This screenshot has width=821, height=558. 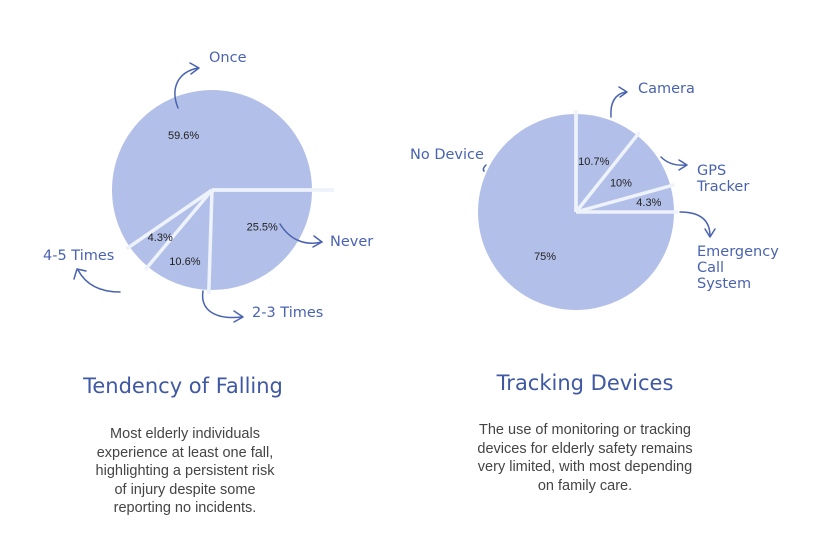 I want to click on callout-arrow-2-3-times, so click(x=222, y=304).